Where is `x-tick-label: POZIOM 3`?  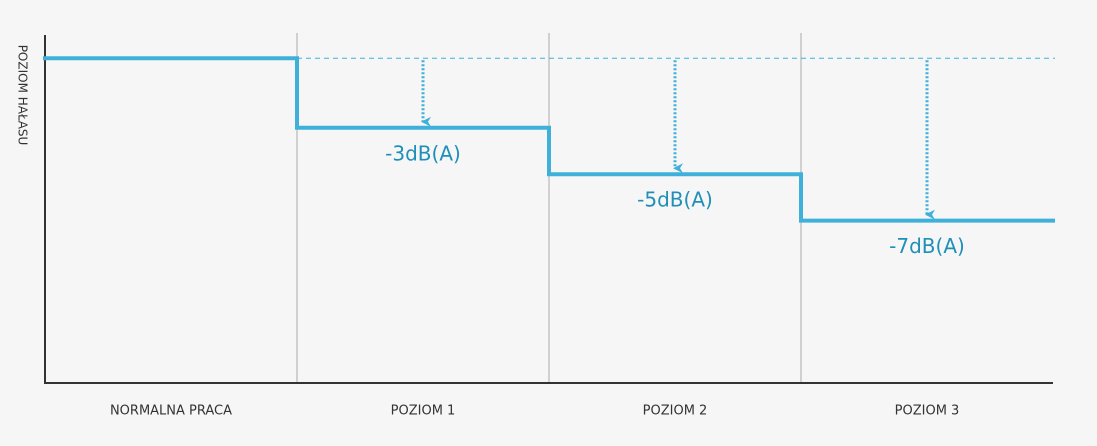
x-tick-label: POZIOM 3 is located at coordinates (927, 411).